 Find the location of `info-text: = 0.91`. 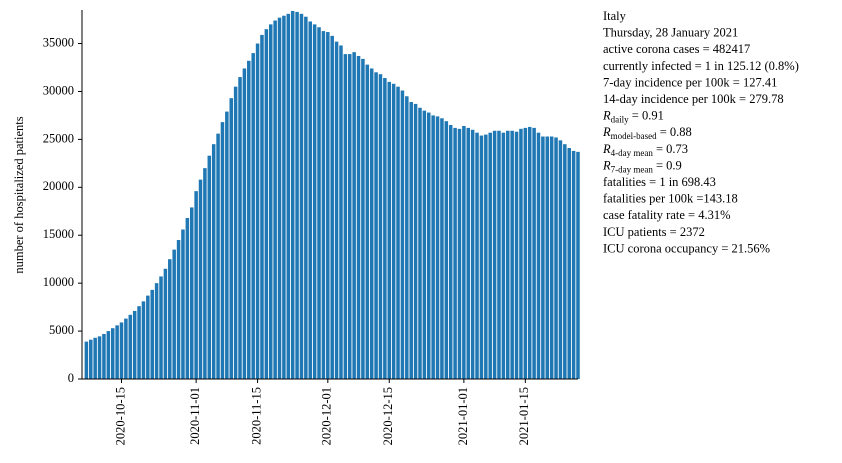

info-text: = 0.91 is located at coordinates (646, 116).